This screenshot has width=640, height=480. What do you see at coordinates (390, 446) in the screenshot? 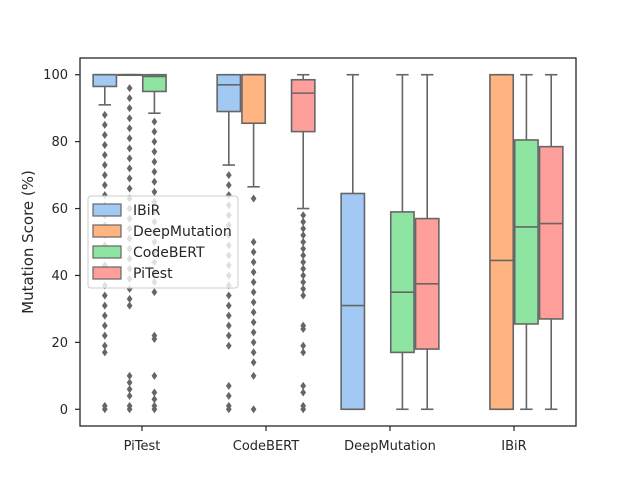
I see `x-tick-label: DeepMutation` at bounding box center [390, 446].